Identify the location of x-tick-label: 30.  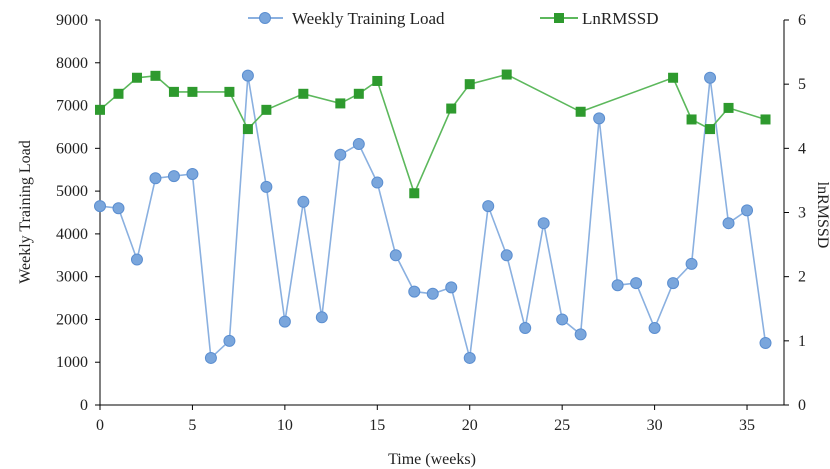
(655, 425).